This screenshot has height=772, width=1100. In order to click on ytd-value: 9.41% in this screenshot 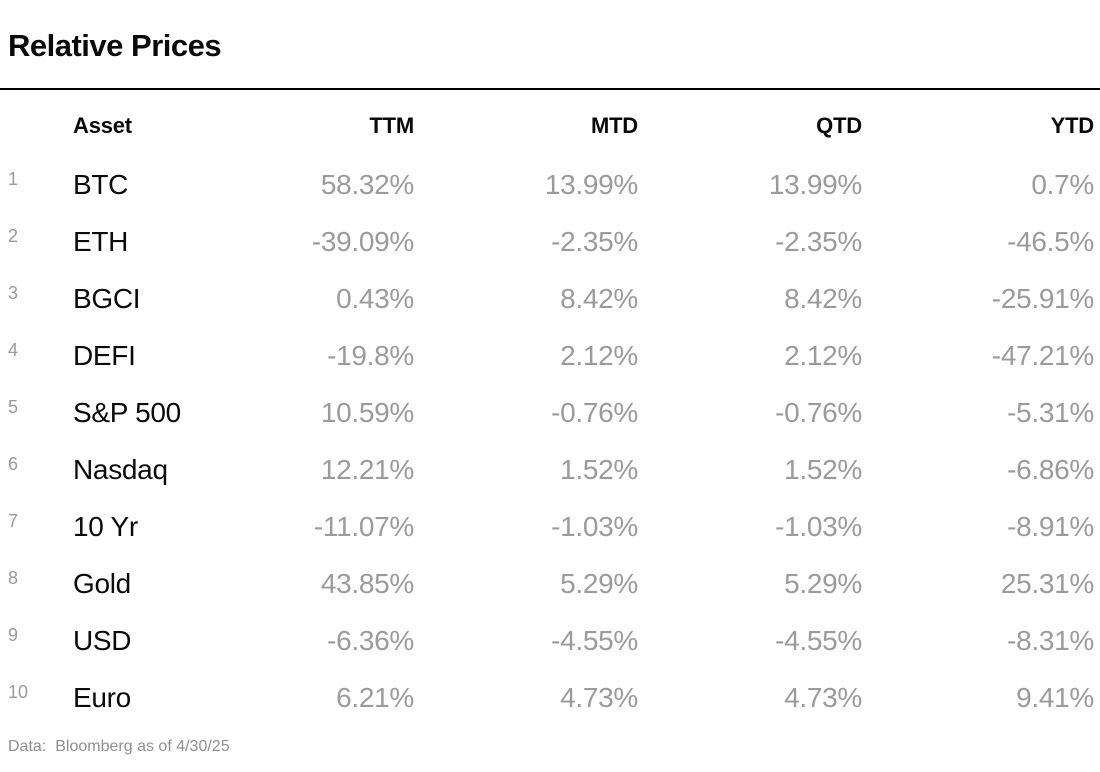, I will do `click(1055, 697)`.